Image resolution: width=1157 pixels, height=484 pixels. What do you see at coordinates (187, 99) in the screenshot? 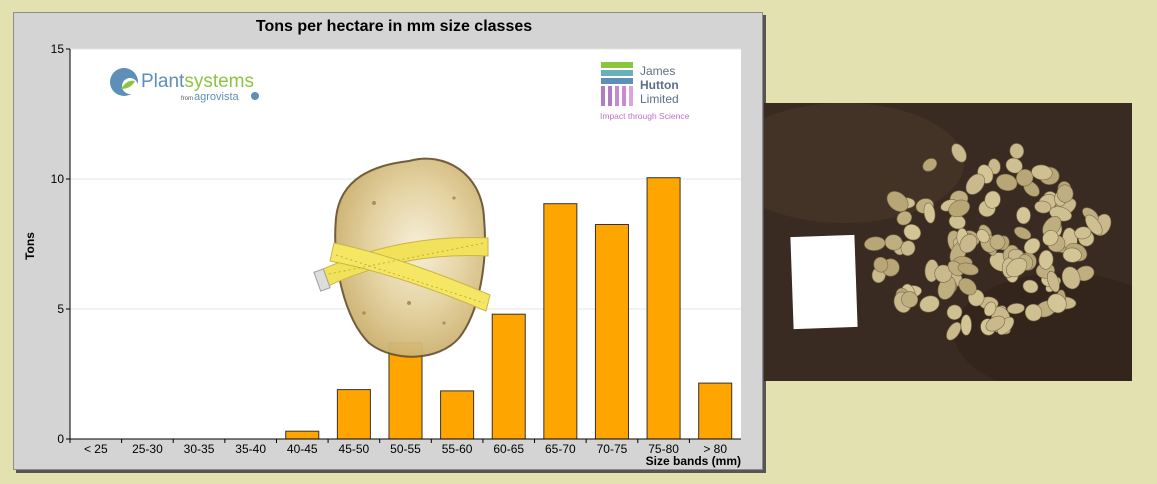
I see `plantsystems-from: from` at bounding box center [187, 99].